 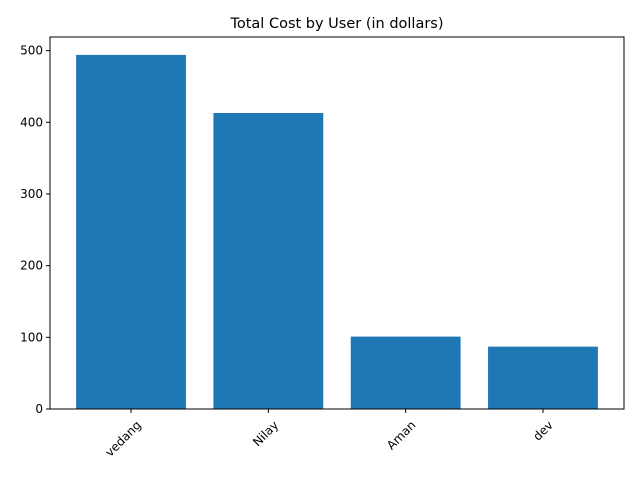 What do you see at coordinates (31, 266) in the screenshot?
I see `y-tick-label: 200` at bounding box center [31, 266].